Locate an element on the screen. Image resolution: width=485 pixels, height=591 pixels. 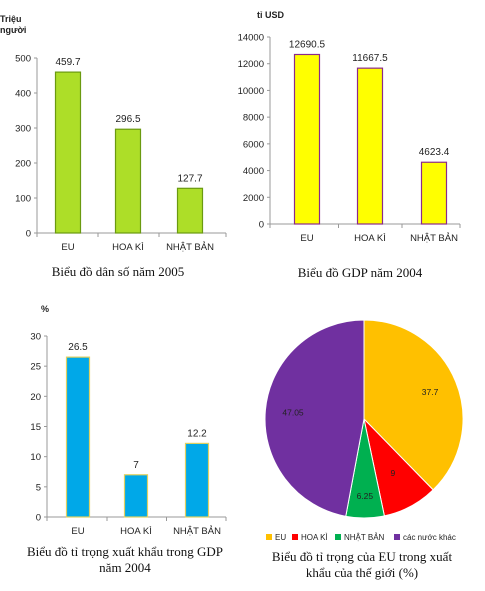
export-share-value-label: 12.2 is located at coordinates (197, 433).